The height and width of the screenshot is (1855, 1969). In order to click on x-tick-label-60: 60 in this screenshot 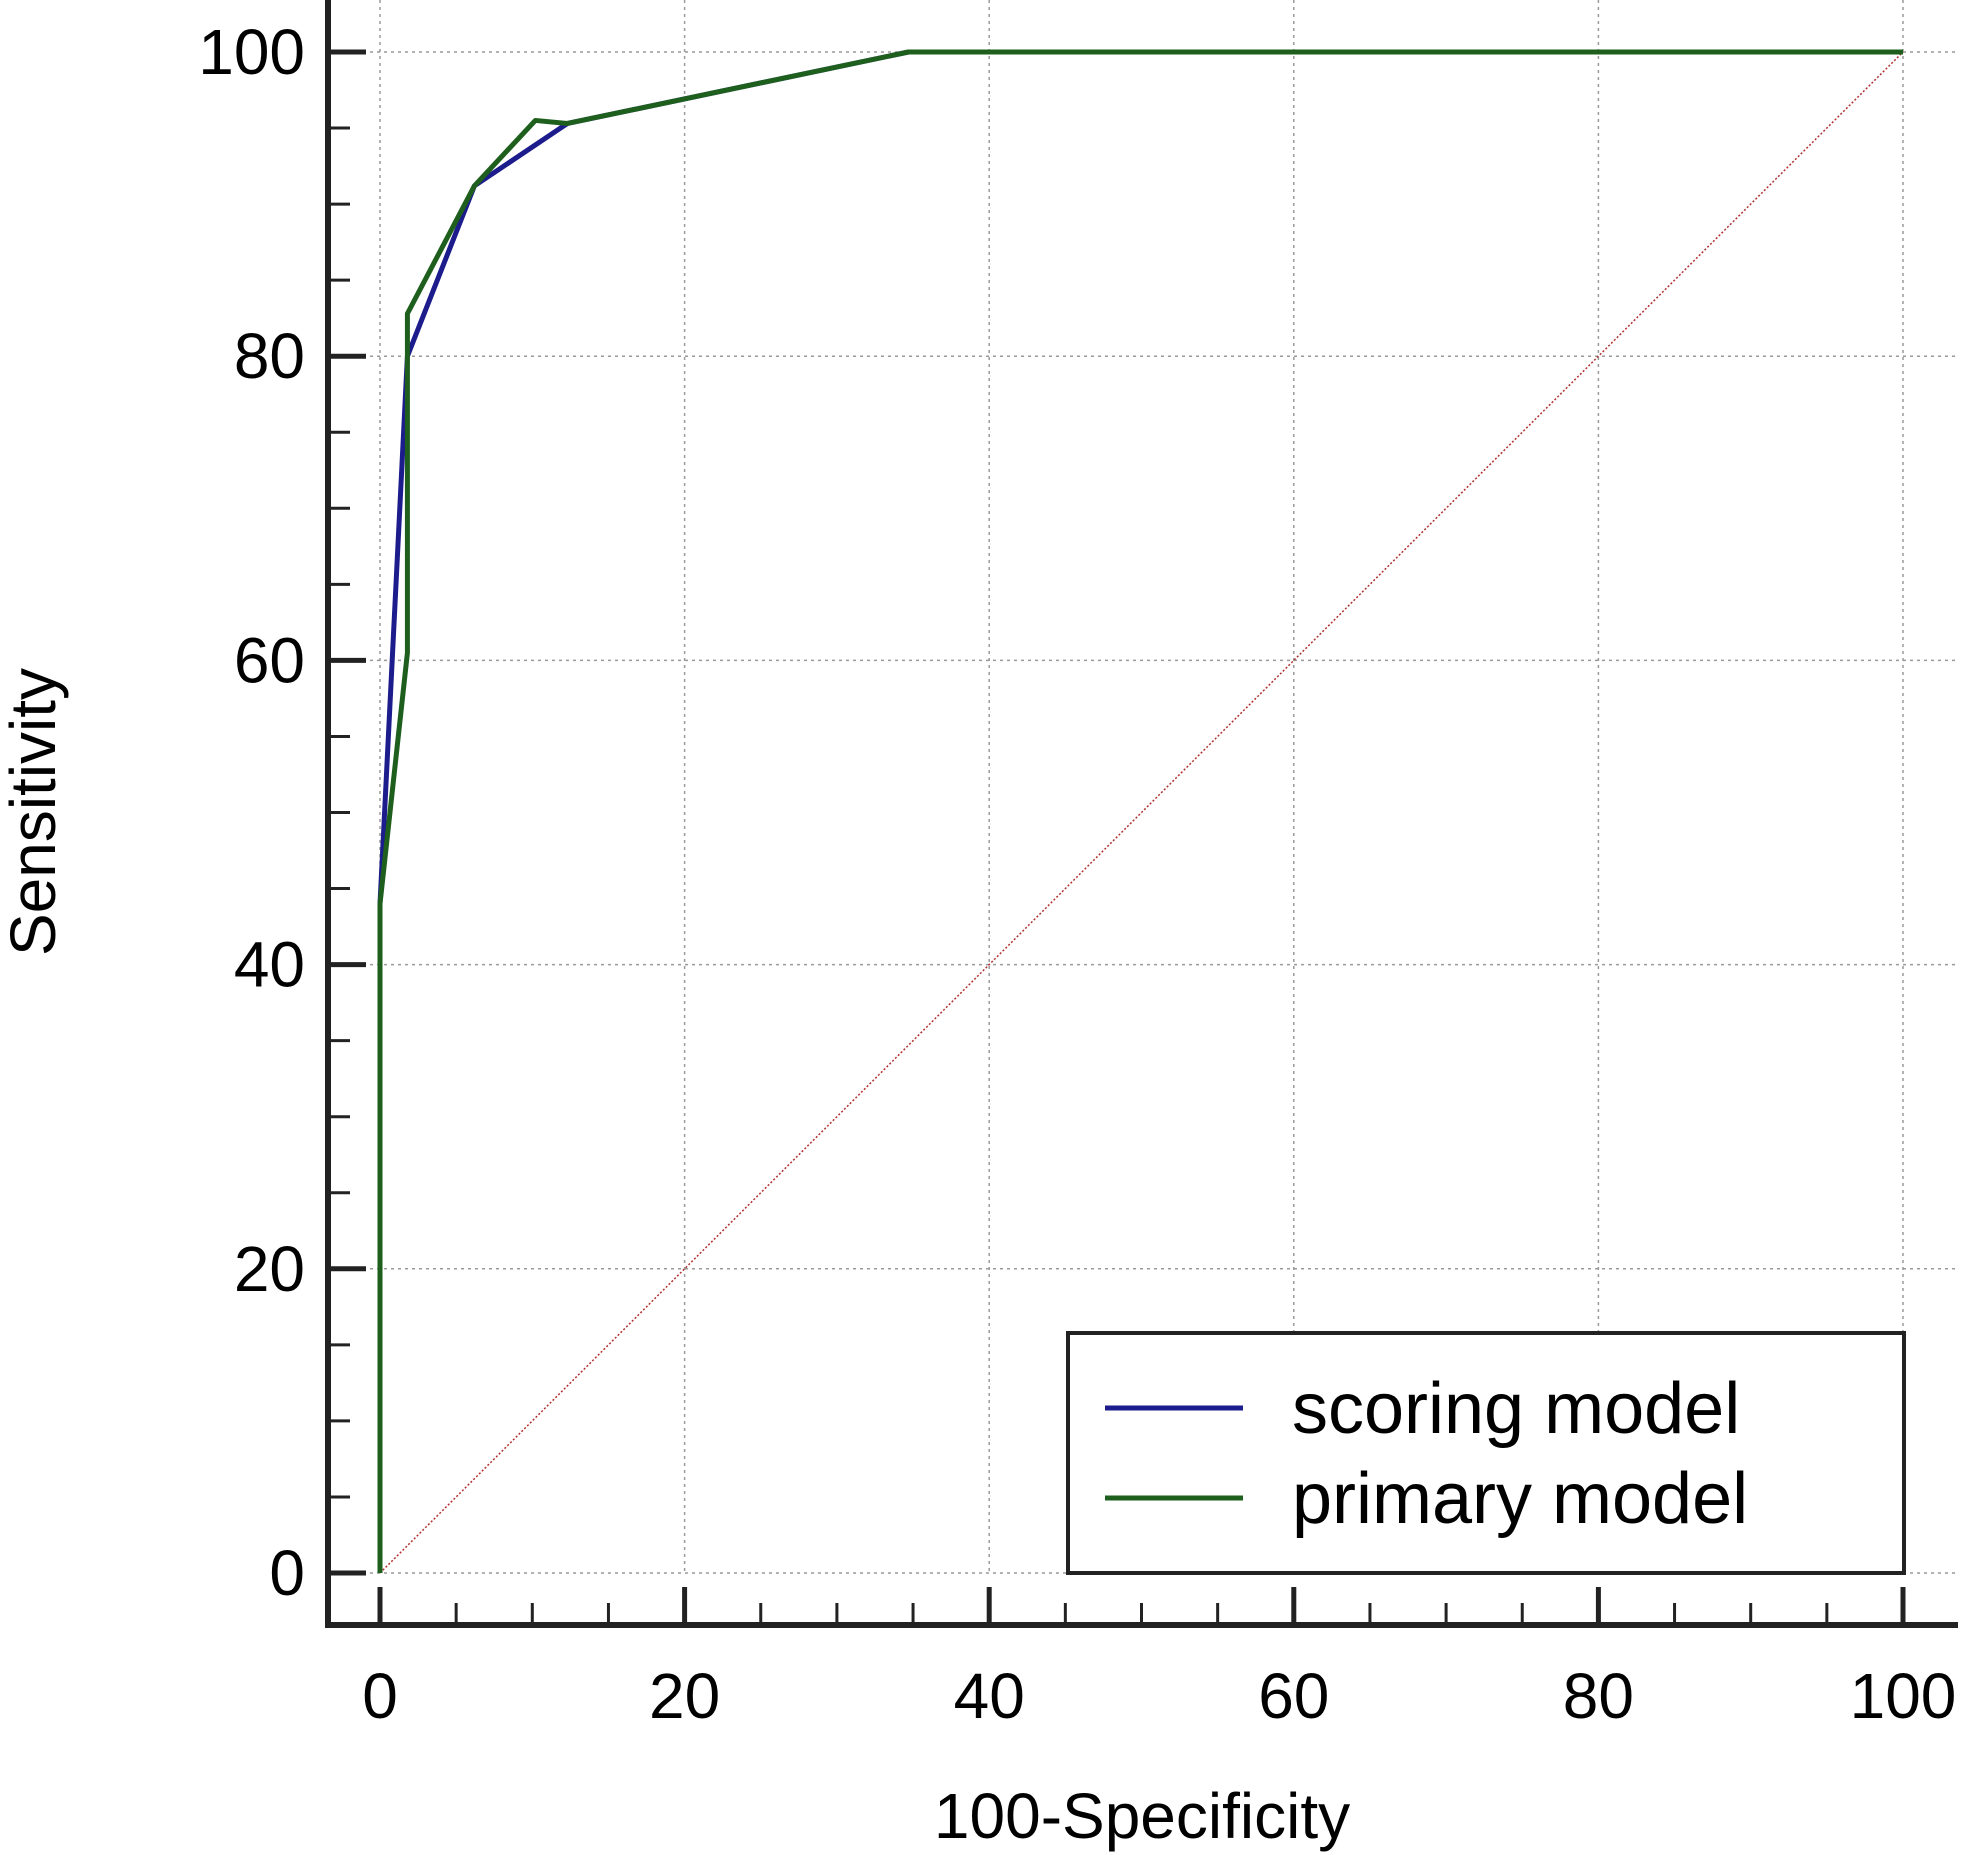, I will do `click(1293, 1696)`.